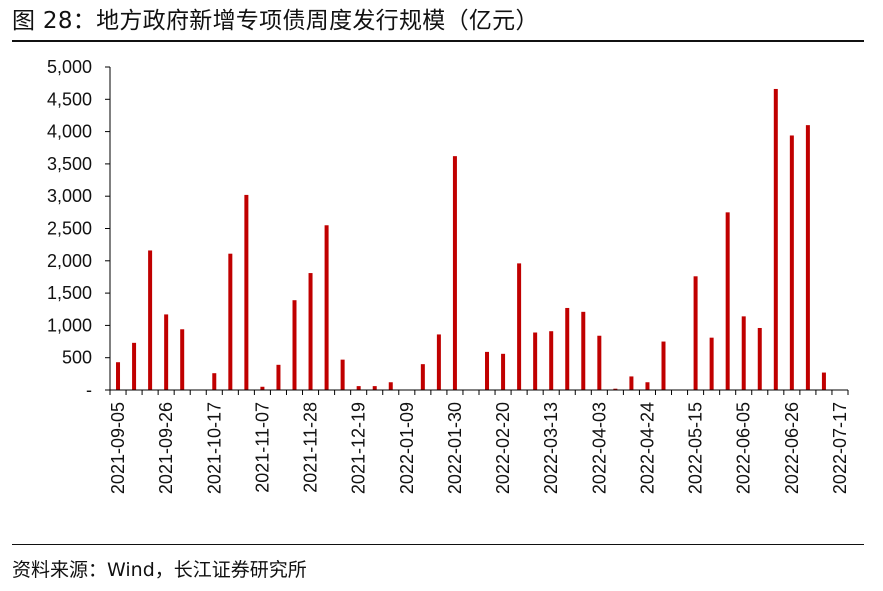 This screenshot has width=883, height=591. I want to click on x-tick-label: 2021-11-07, so click(262, 447).